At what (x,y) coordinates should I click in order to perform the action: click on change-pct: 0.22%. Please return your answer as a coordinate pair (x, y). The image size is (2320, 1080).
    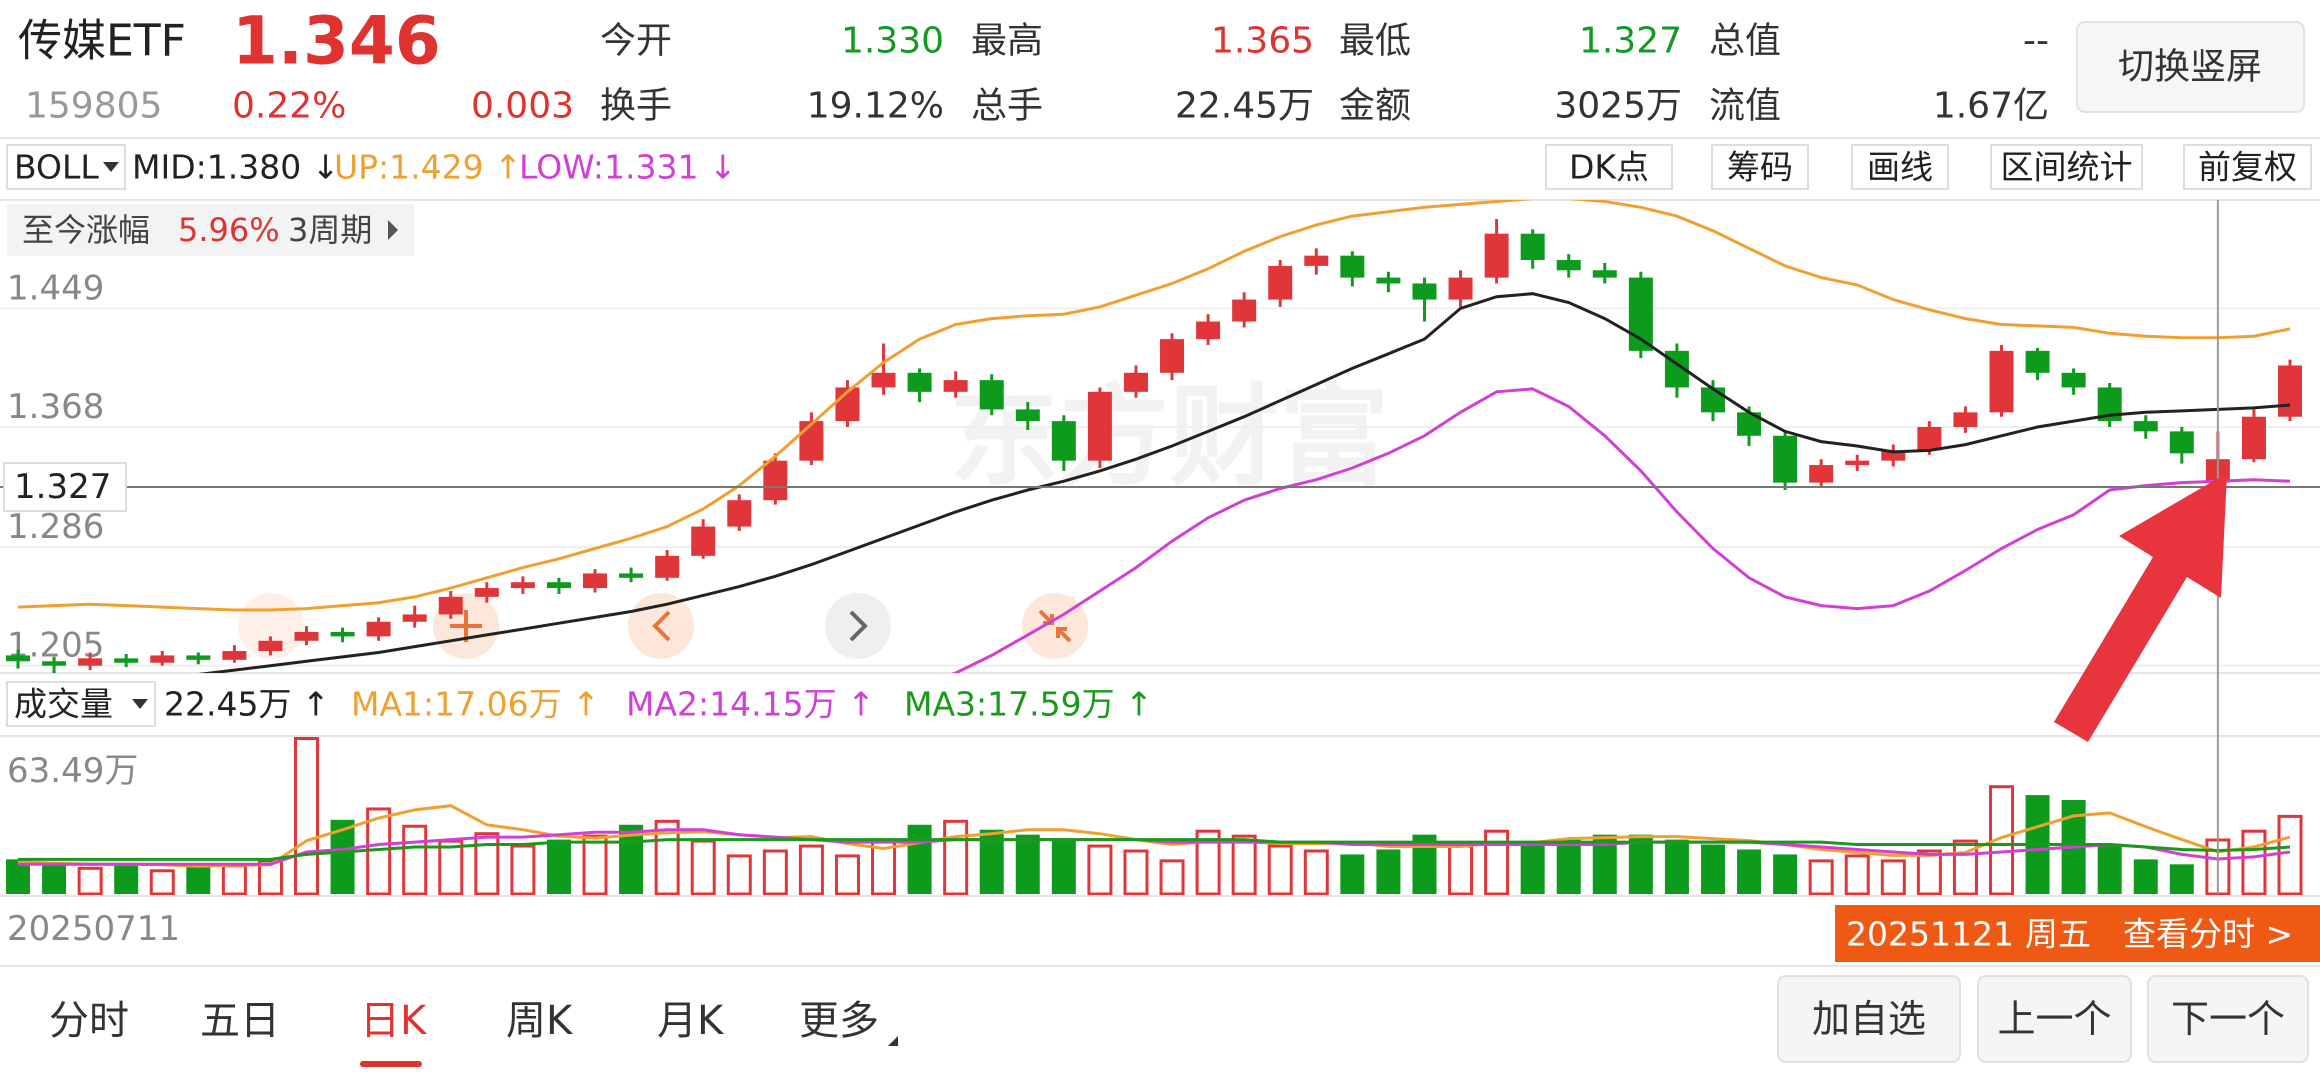
    Looking at the image, I should click on (289, 106).